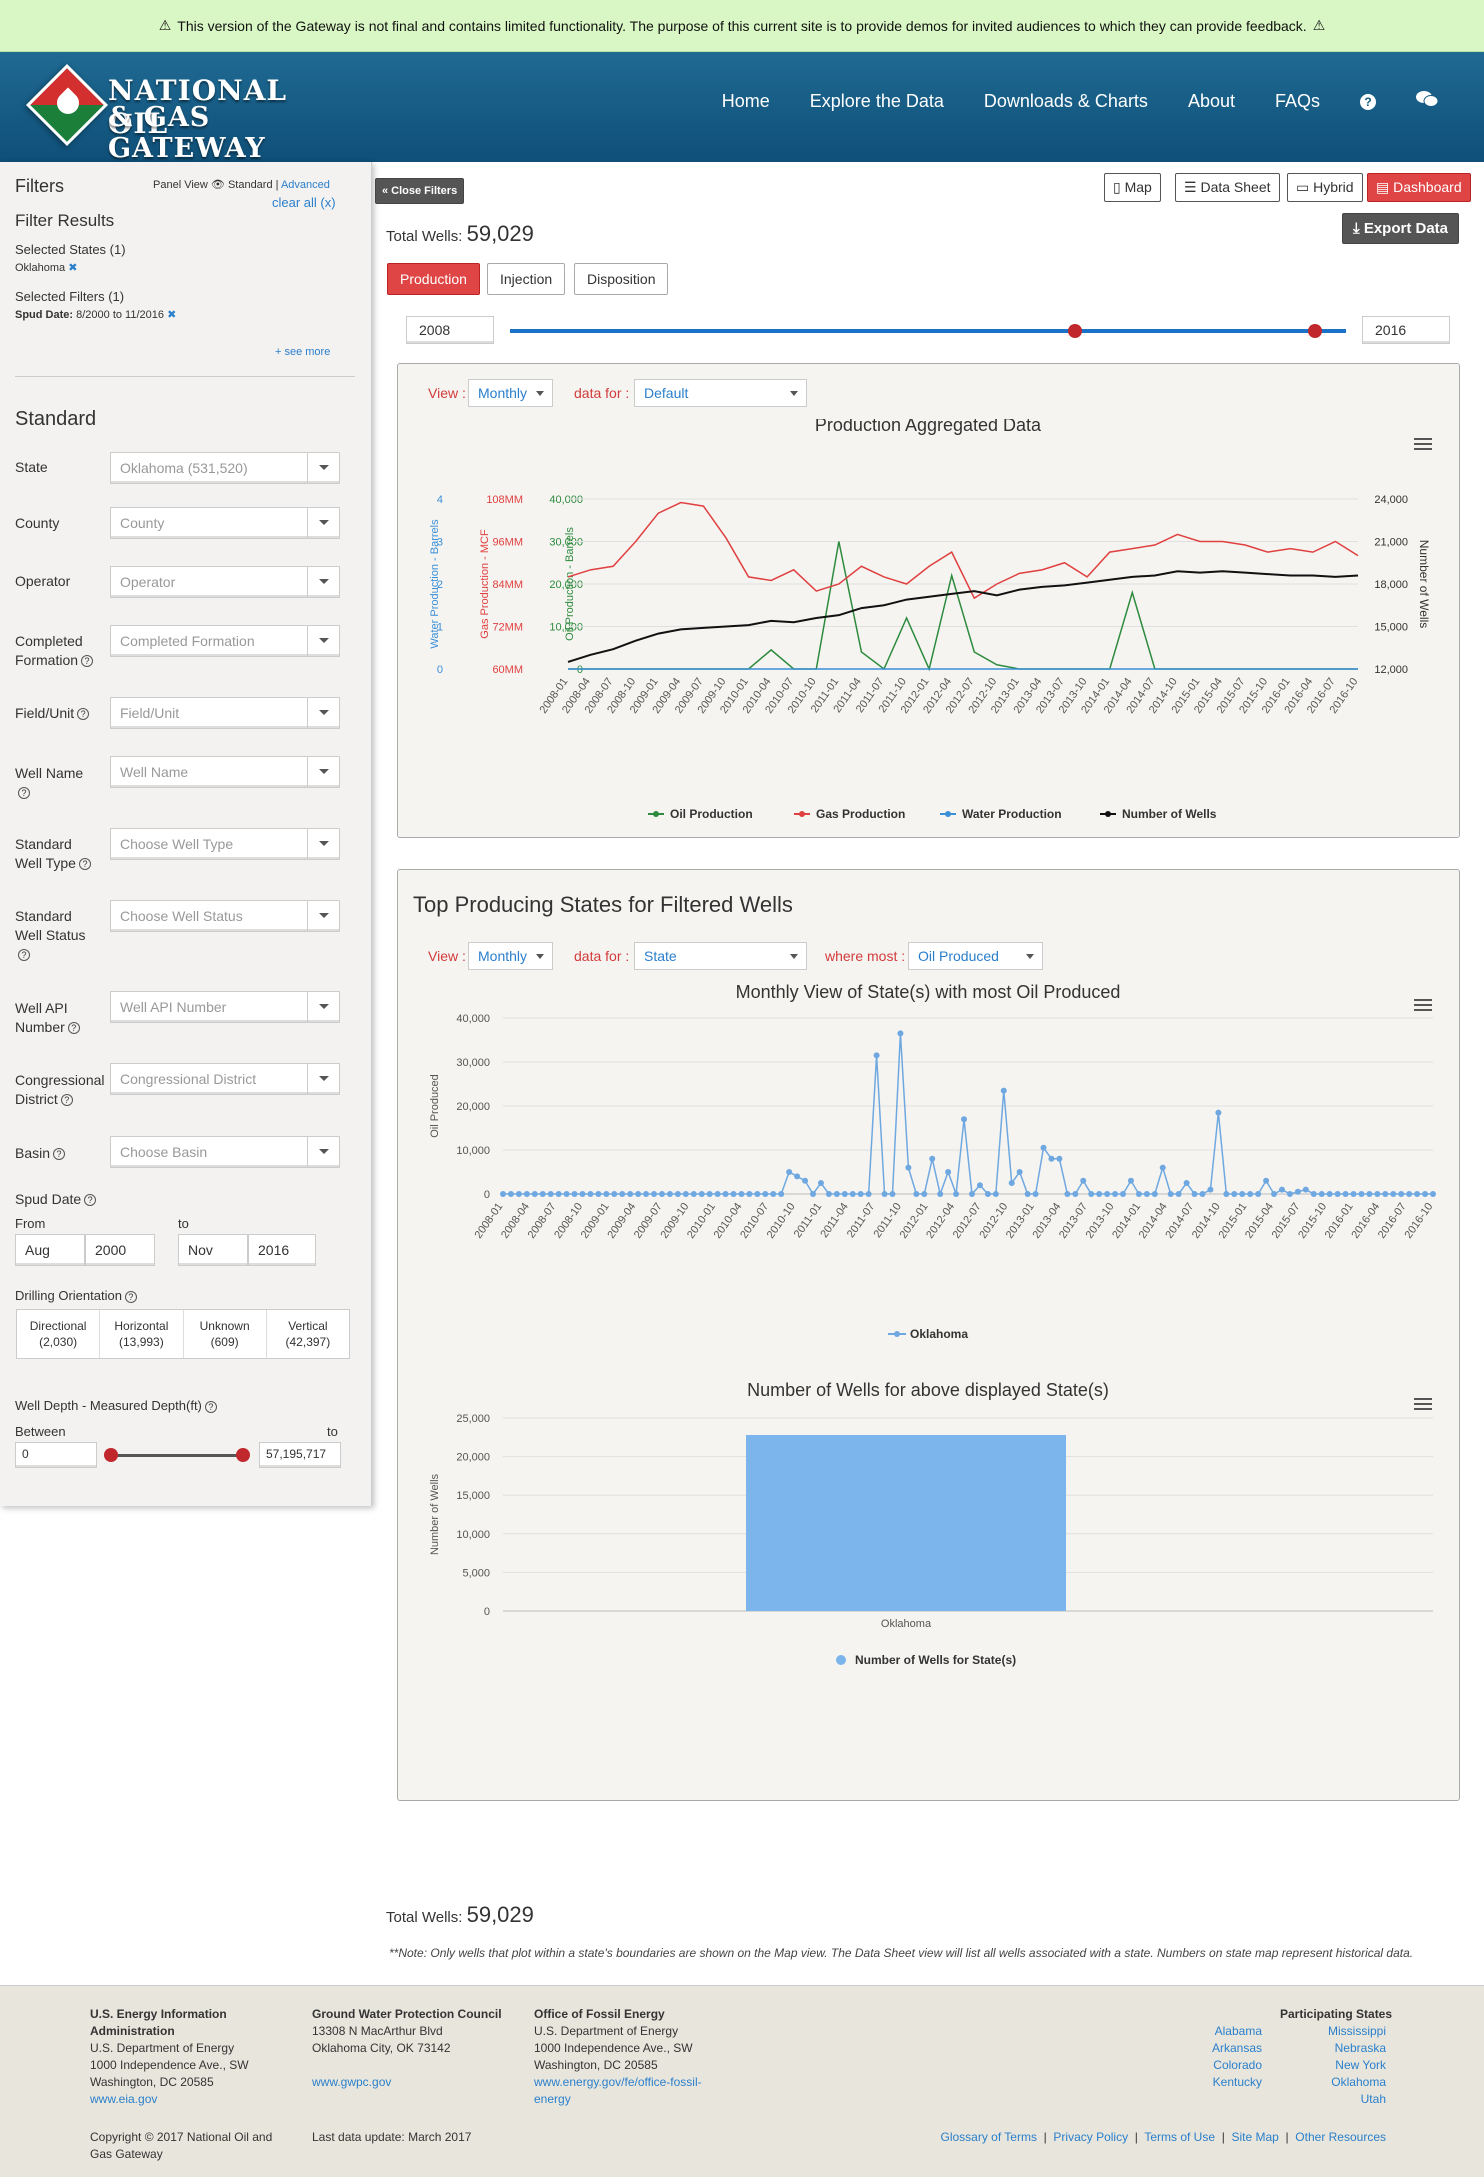 The width and height of the screenshot is (1484, 2177). I want to click on nav-about: About, so click(1211, 100).